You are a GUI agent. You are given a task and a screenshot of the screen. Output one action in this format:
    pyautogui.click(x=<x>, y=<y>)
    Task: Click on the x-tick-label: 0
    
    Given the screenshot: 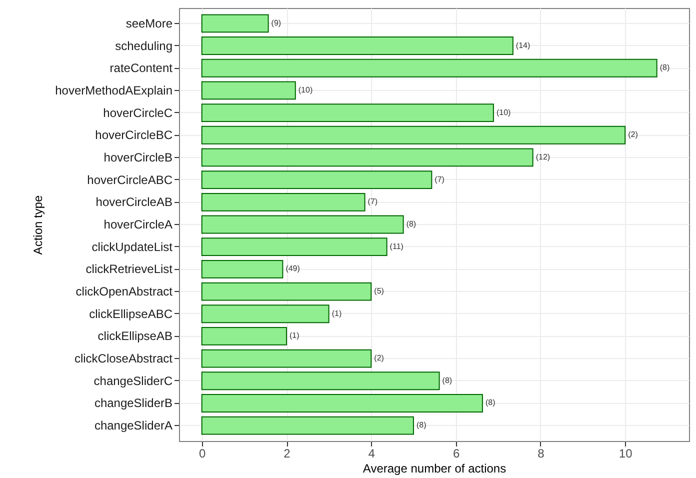 What is the action you would take?
    pyautogui.click(x=202, y=453)
    